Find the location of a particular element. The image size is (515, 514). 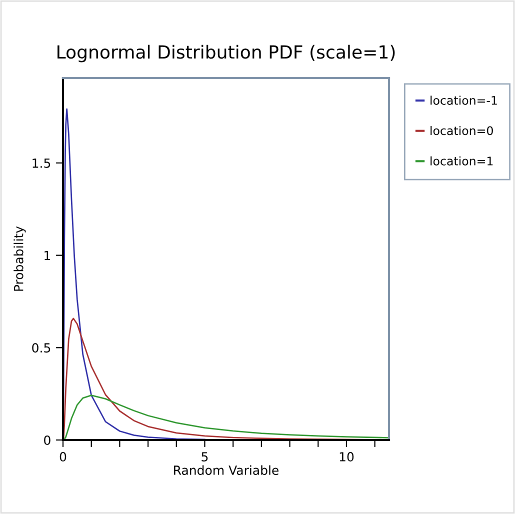

x-tick-label: 0 is located at coordinates (63, 457).